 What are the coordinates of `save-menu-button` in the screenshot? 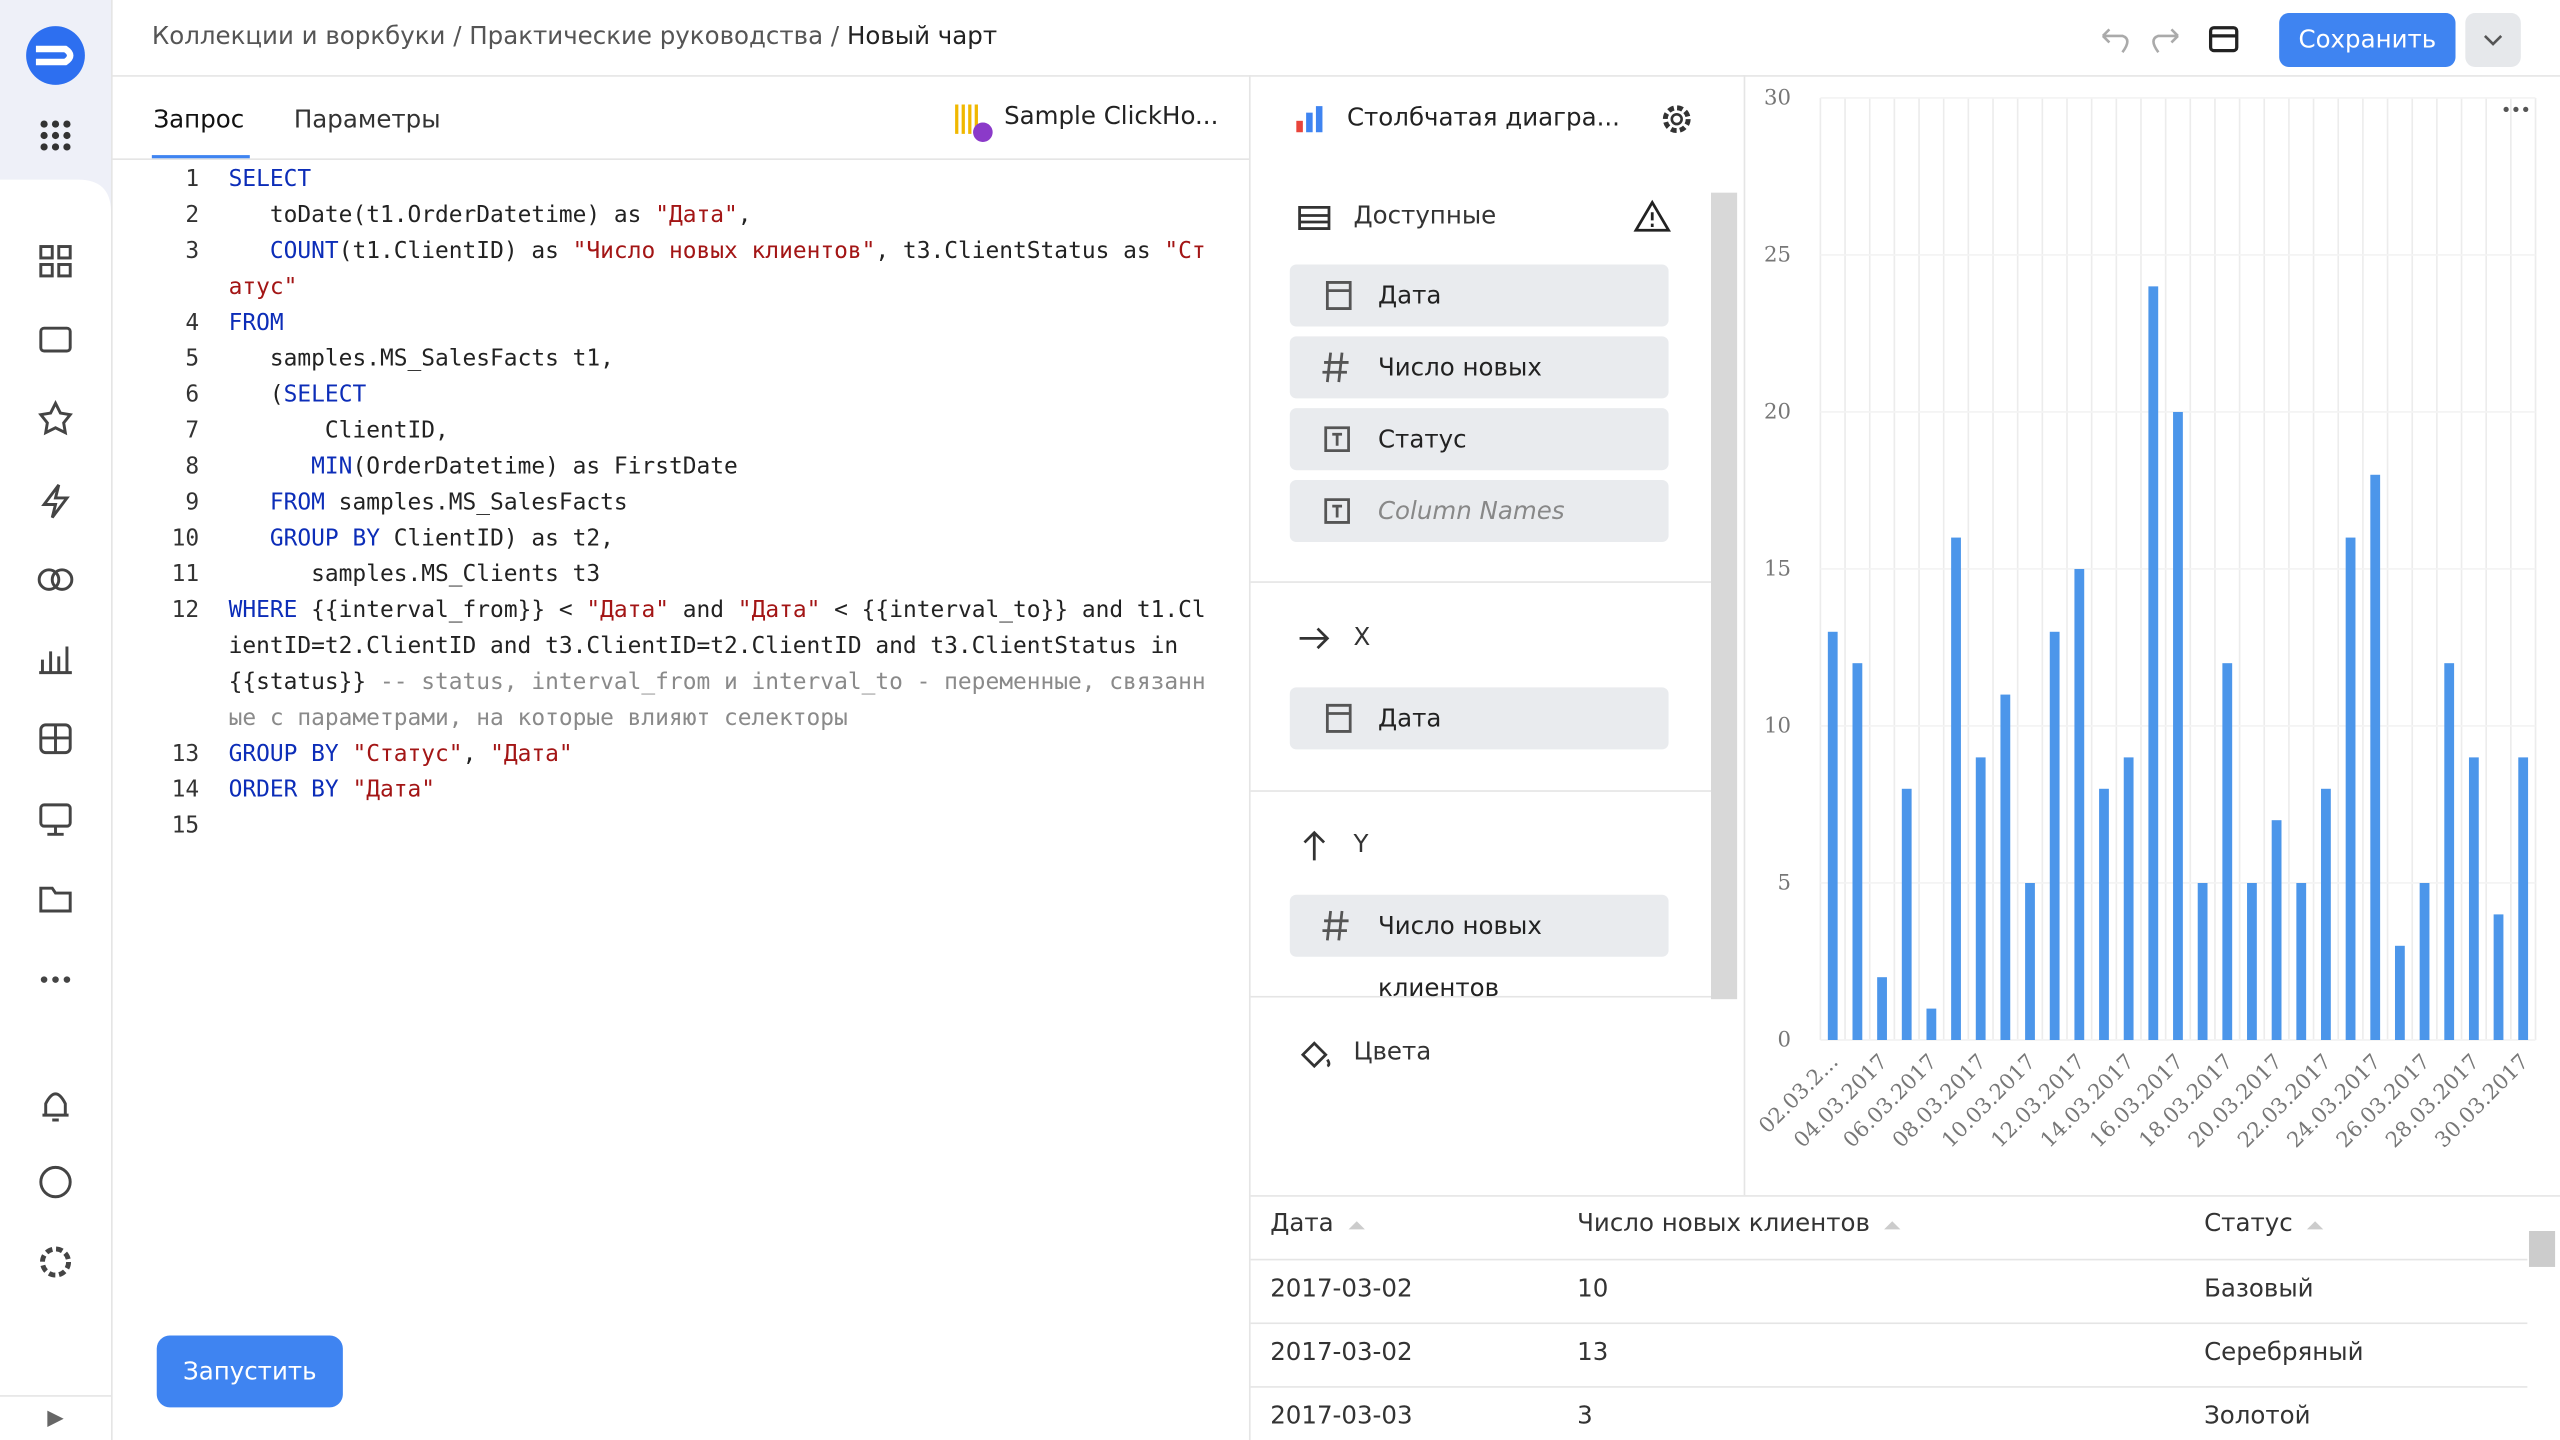 It's located at (2493, 40).